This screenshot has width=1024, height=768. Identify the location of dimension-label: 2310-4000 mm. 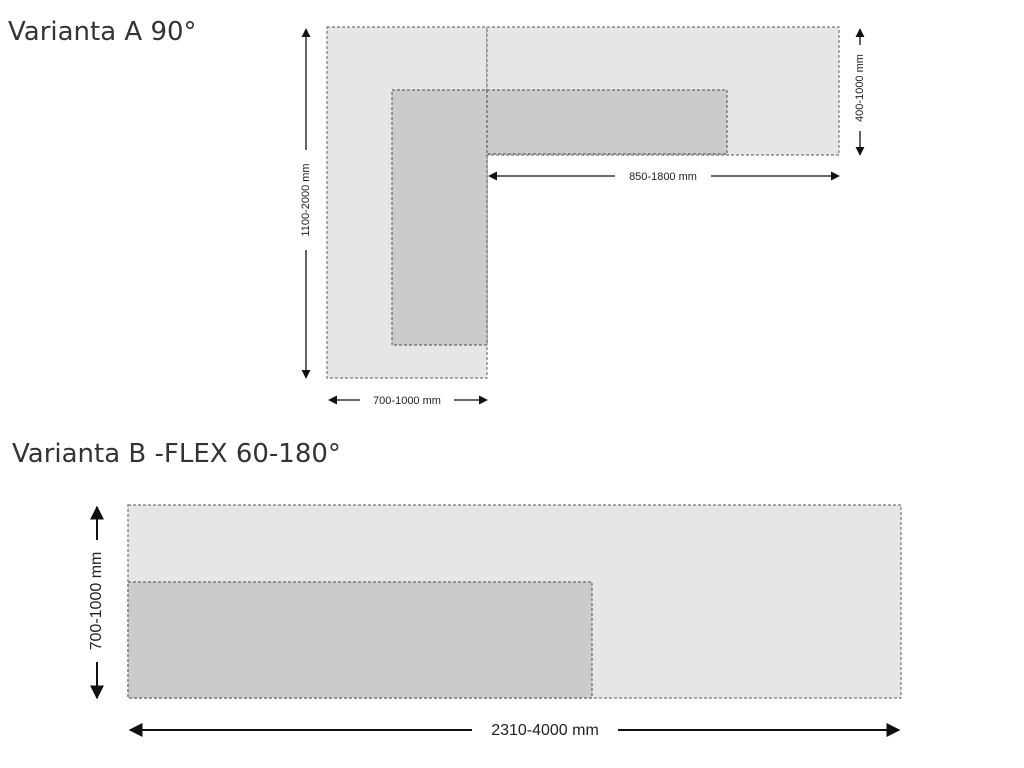
(545, 730).